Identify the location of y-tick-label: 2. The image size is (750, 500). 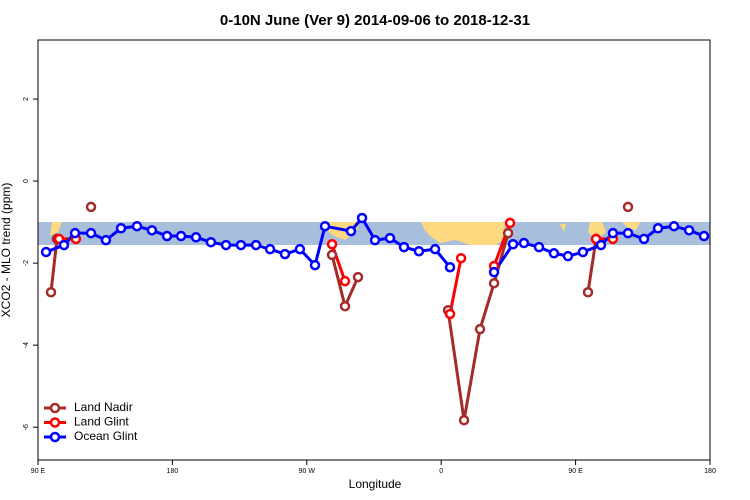
(26, 99).